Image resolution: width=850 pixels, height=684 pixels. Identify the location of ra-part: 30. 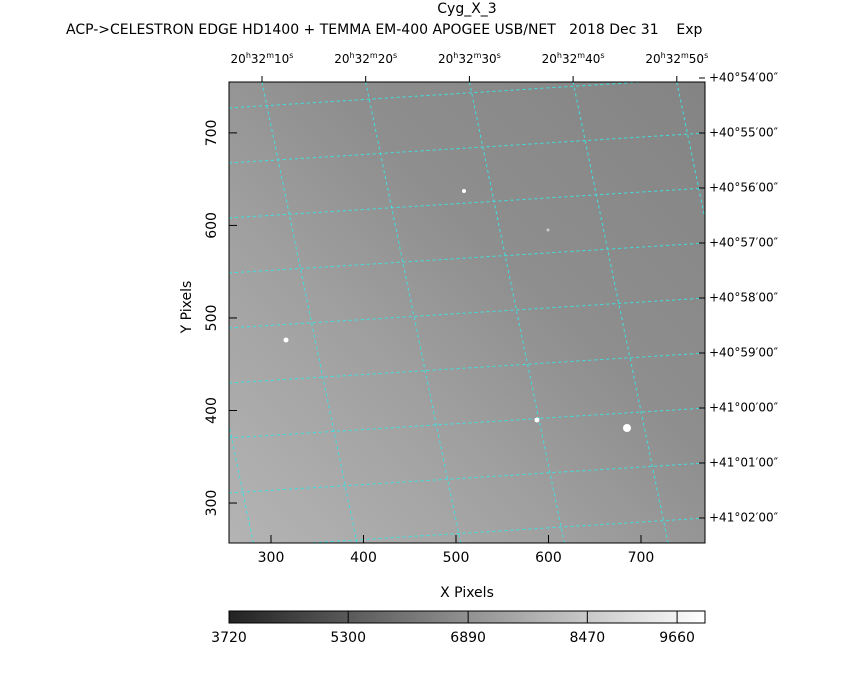
(488, 59).